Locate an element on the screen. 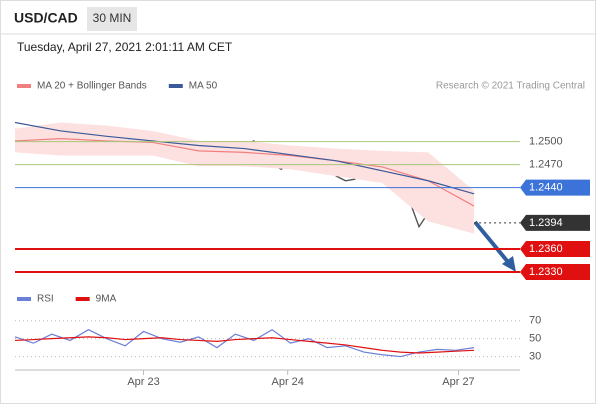  interval: 30 MIN is located at coordinates (112, 18).